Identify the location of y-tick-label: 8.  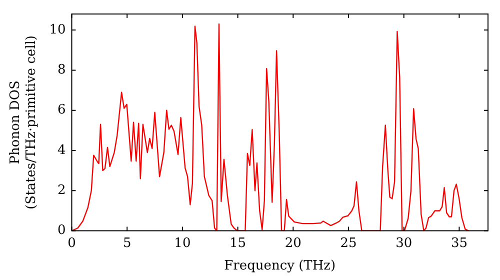
(61, 70).